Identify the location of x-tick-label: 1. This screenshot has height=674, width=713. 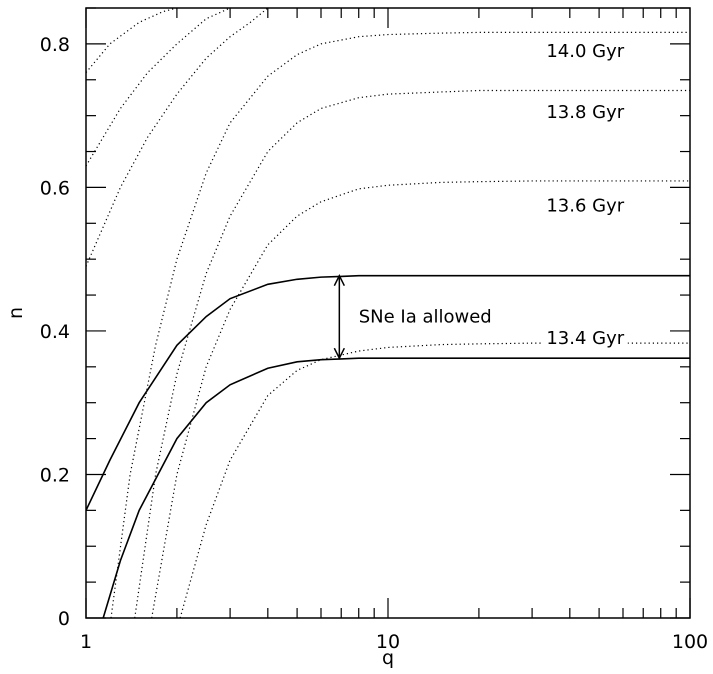
(86, 642).